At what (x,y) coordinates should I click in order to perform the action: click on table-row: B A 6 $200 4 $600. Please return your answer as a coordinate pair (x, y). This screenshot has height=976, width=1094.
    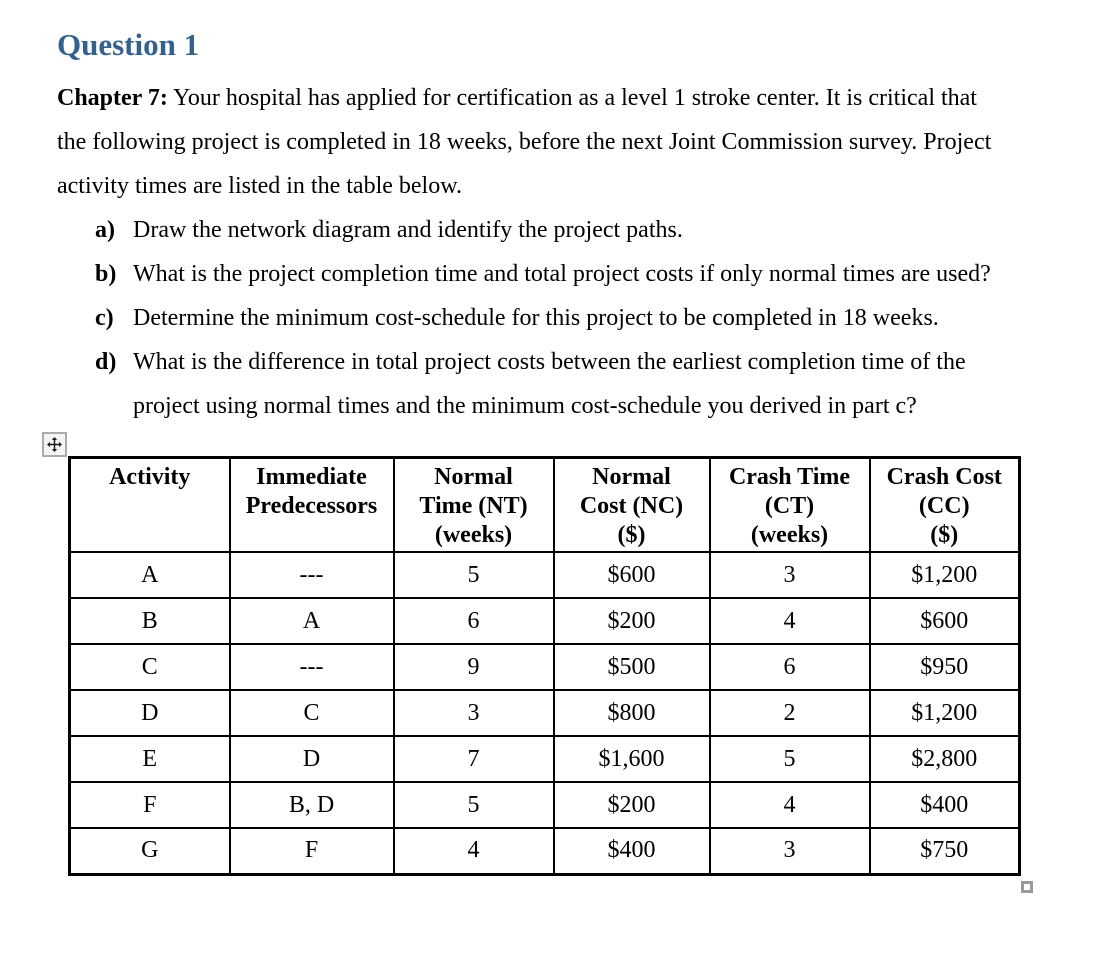
    Looking at the image, I should click on (544, 621).